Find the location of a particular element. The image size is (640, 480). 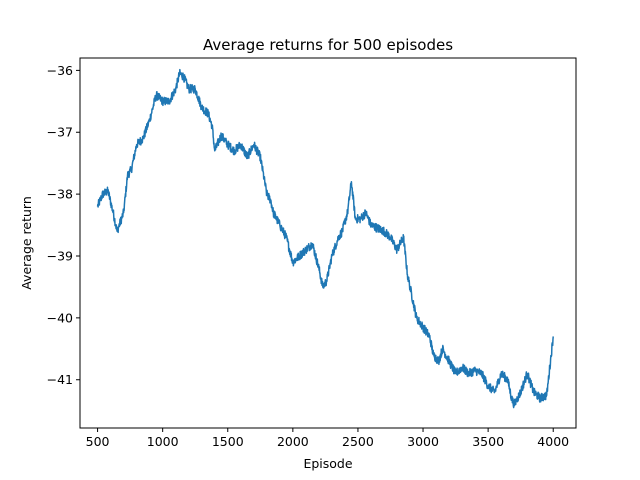

y-tick-label: −38 is located at coordinates (60, 194).